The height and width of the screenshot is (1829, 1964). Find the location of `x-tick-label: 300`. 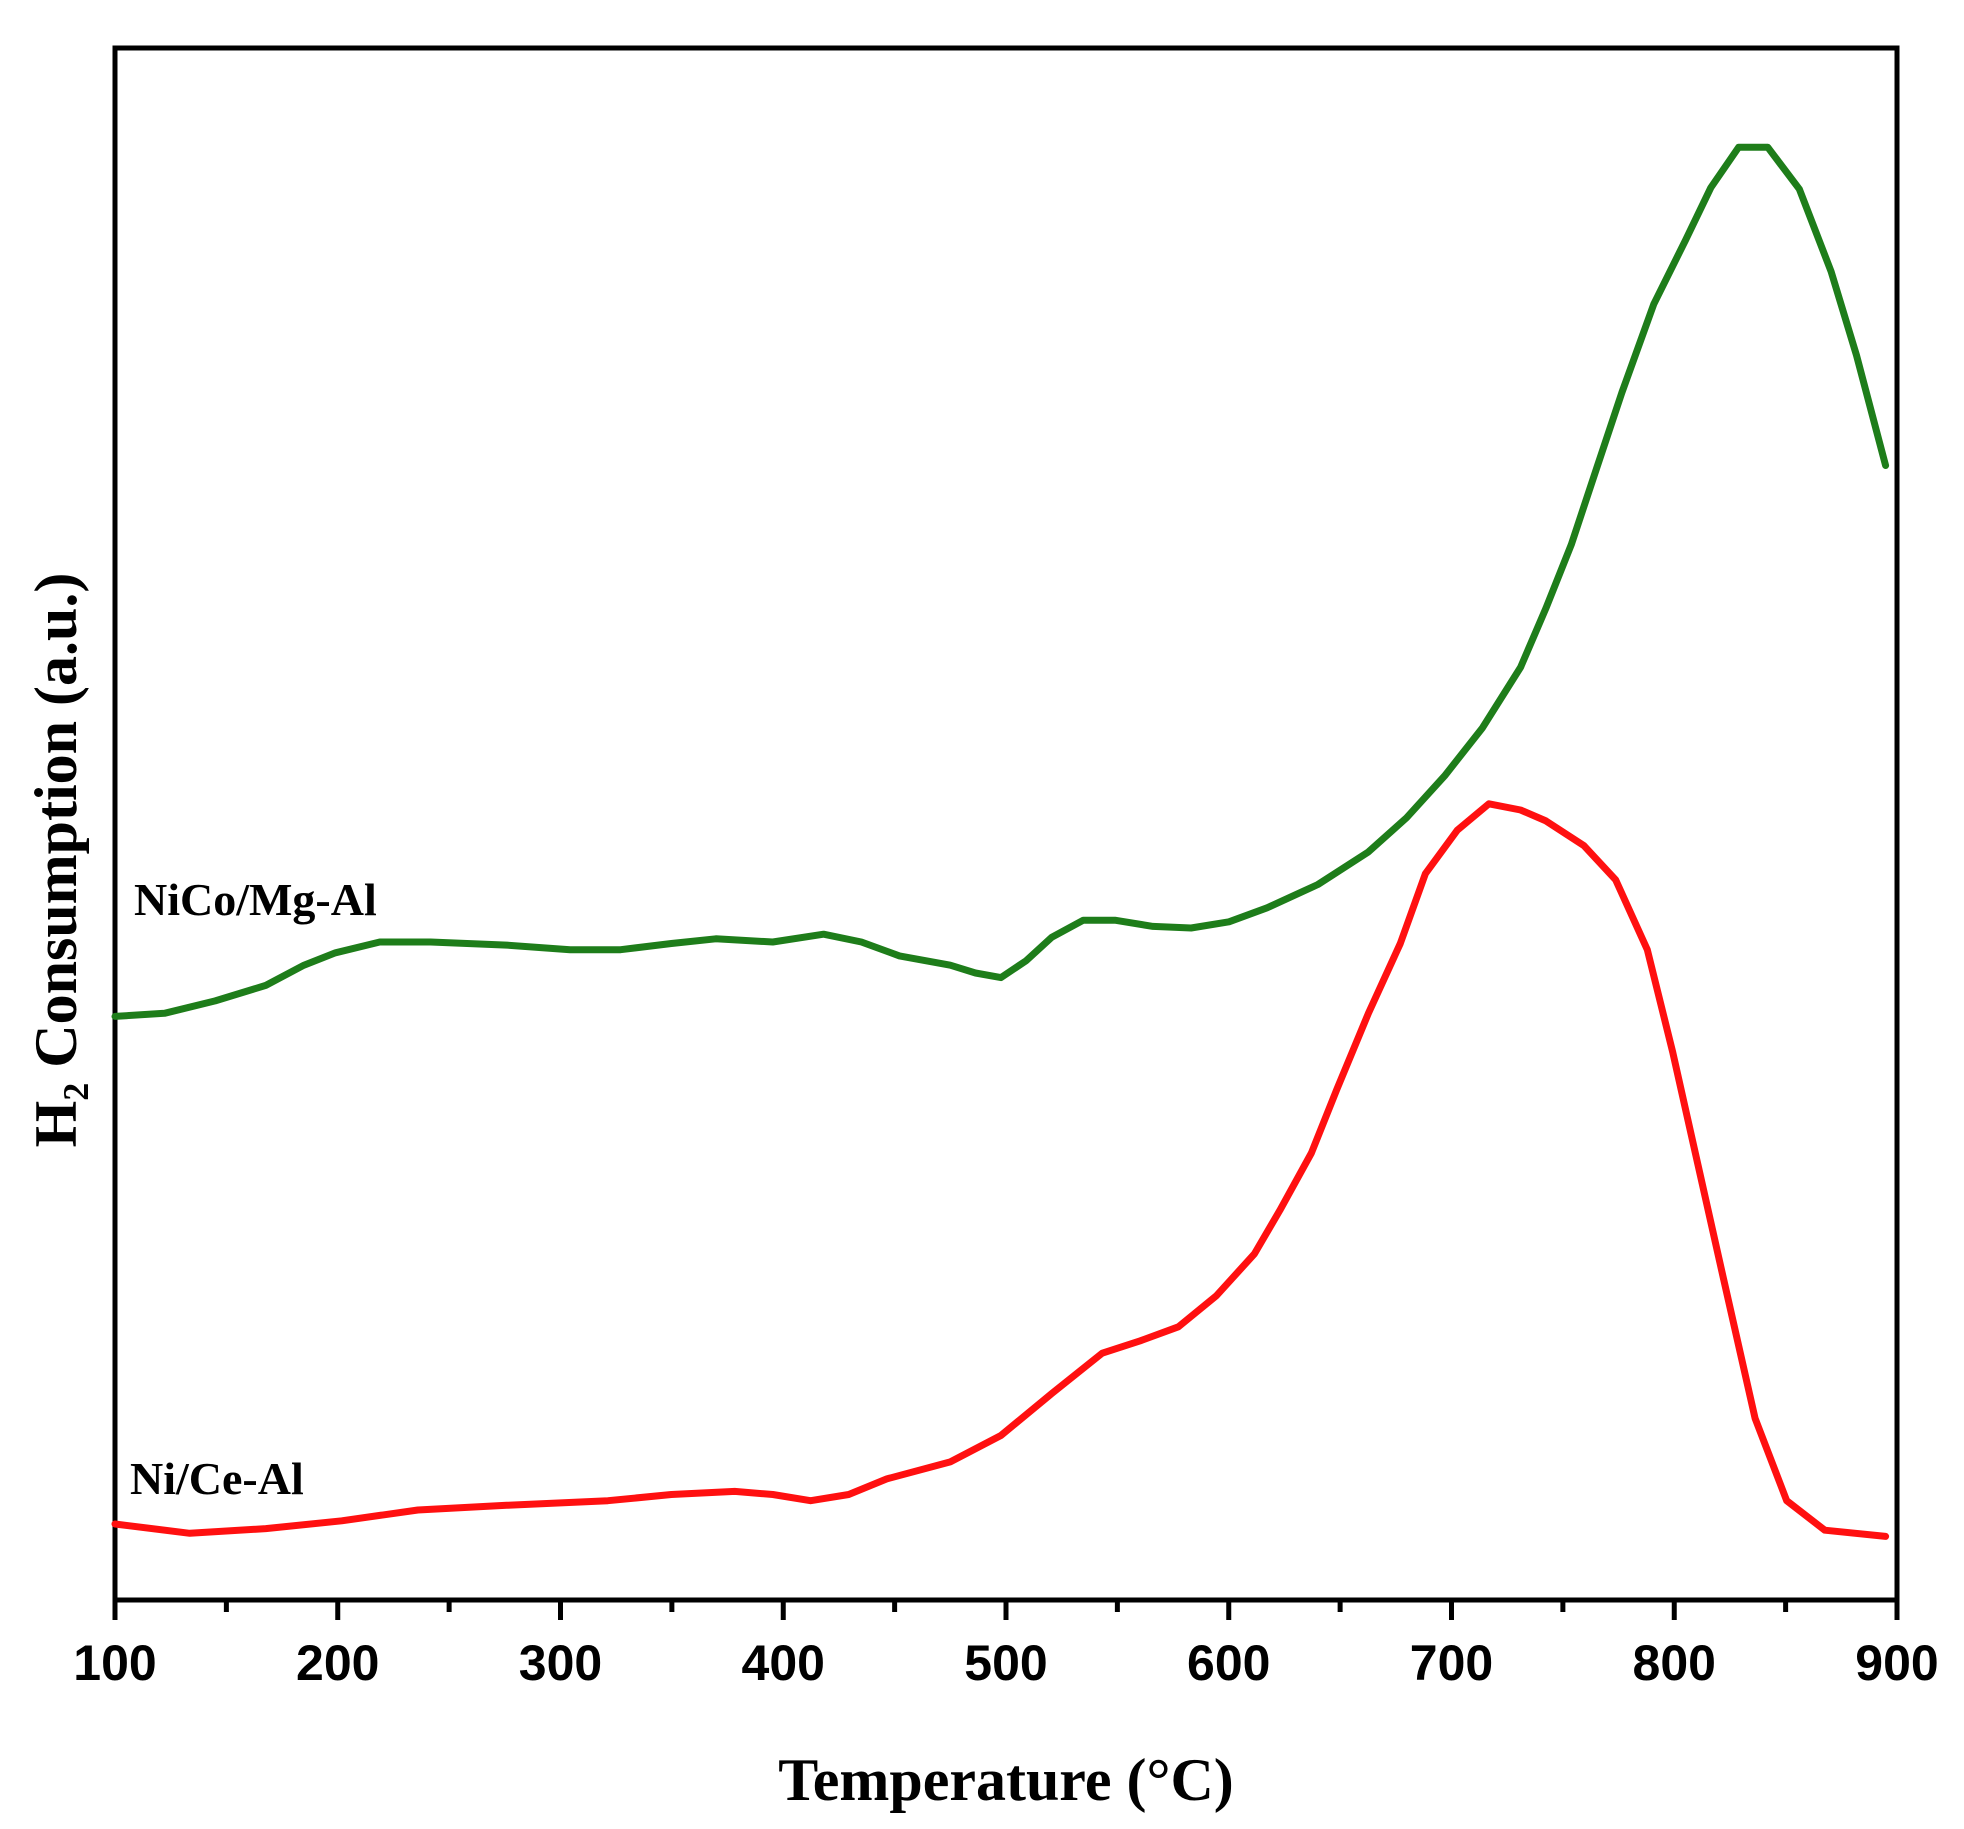

x-tick-label: 300 is located at coordinates (560, 1663).